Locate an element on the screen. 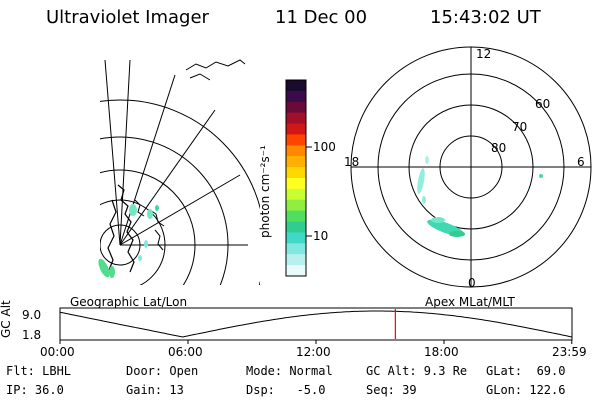 The image size is (600, 400). colorbar is located at coordinates (296, 178).